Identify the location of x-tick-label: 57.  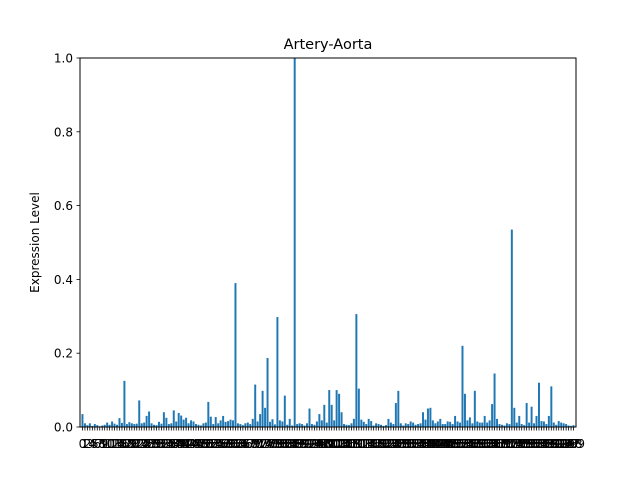
(222, 444).